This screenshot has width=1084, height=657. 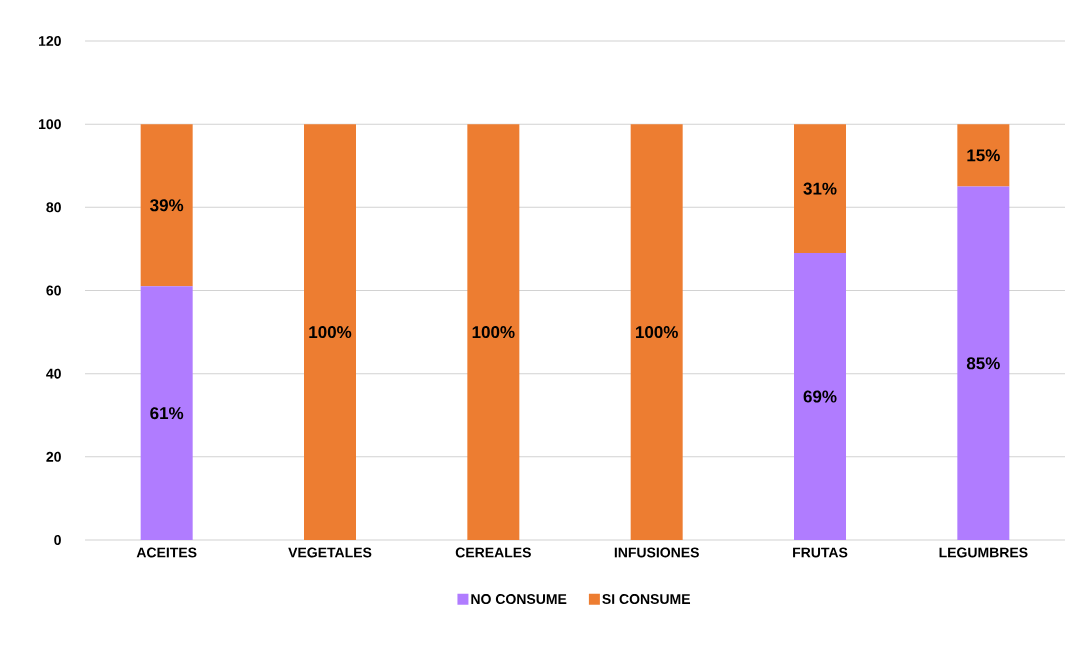 I want to click on data-label: 31%, so click(x=820, y=188).